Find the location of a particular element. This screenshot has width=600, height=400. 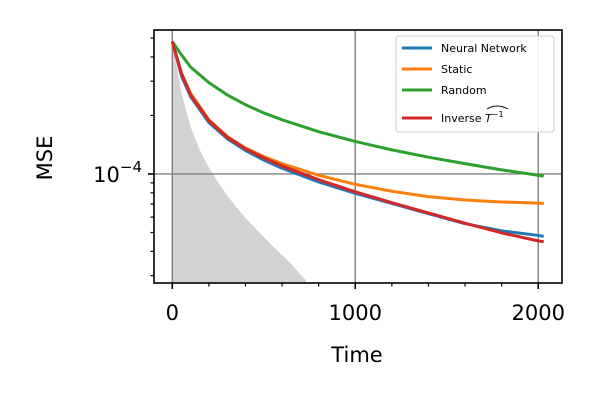

y-tick-label-0: 10−4 is located at coordinates (117, 172).